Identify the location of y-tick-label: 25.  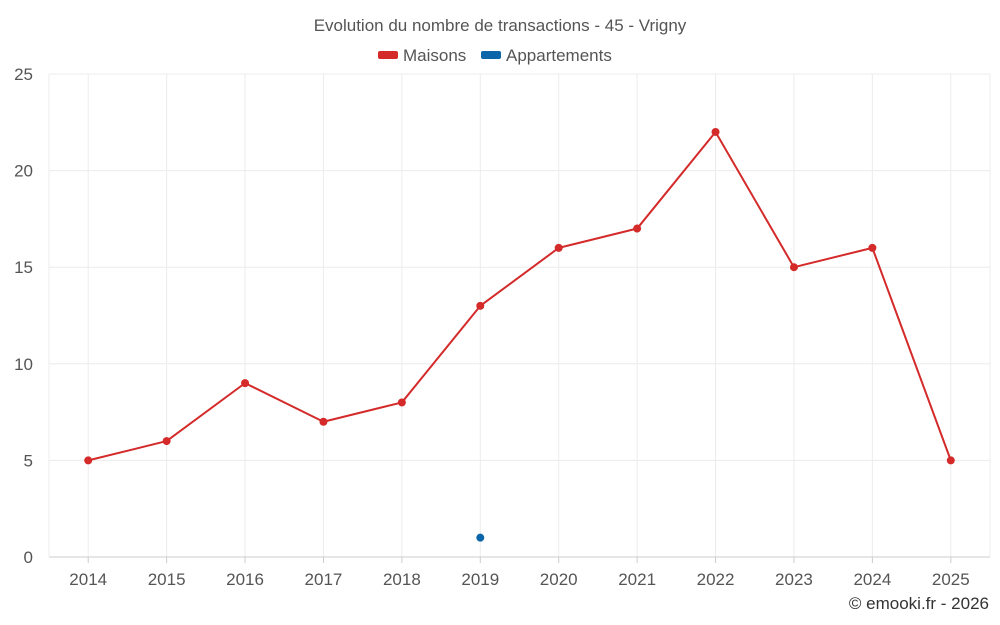
(23, 74).